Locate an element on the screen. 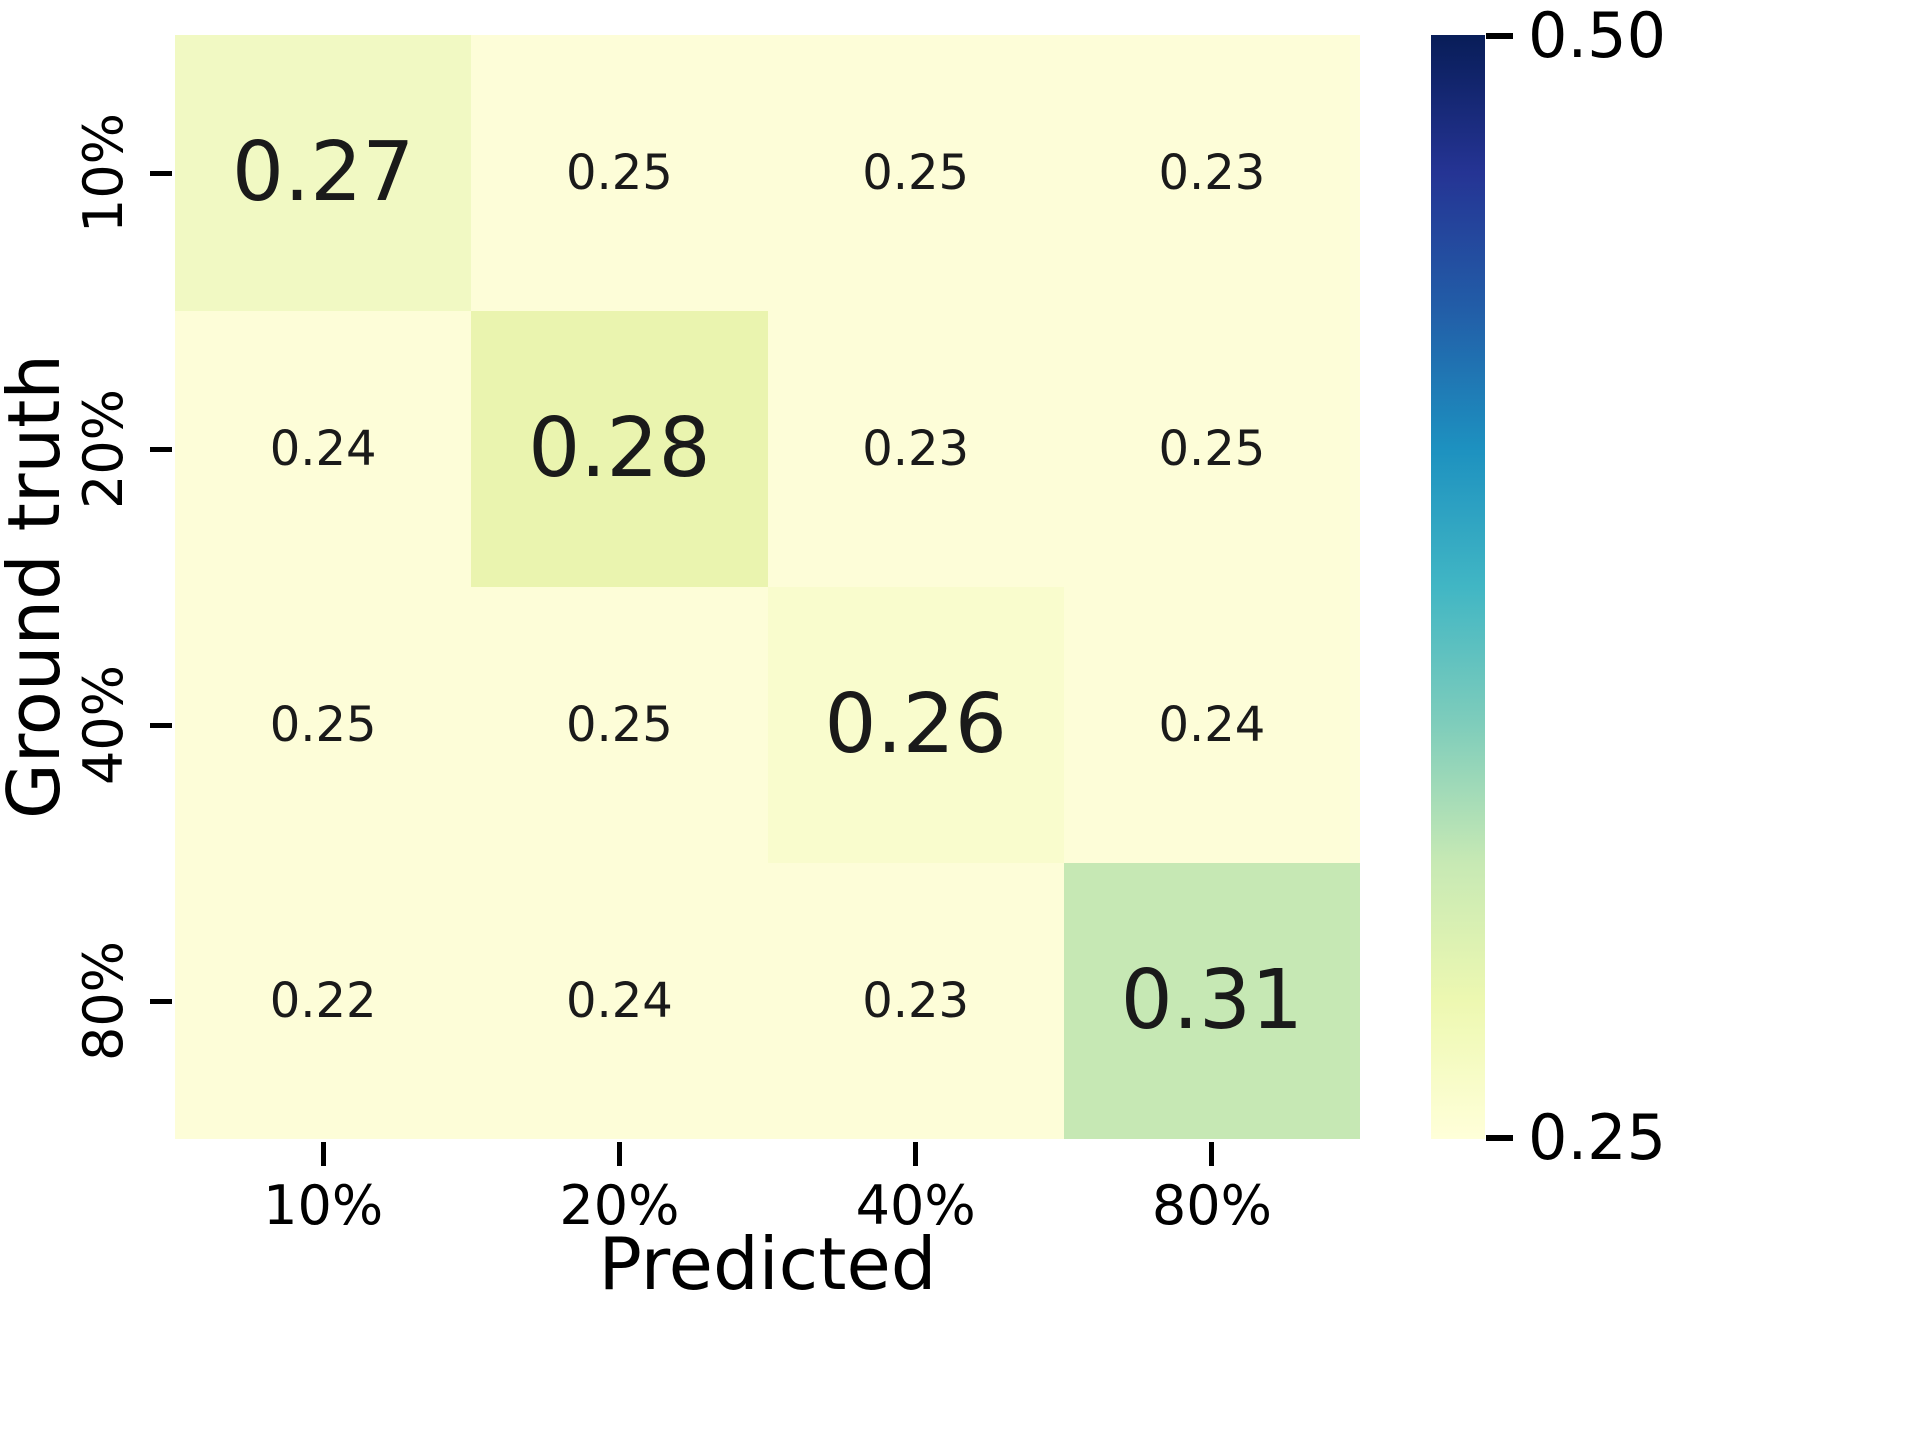 This screenshot has width=1910, height=1433. y-tick-labels: 10% 20% 40% 80% is located at coordinates (104, 587).